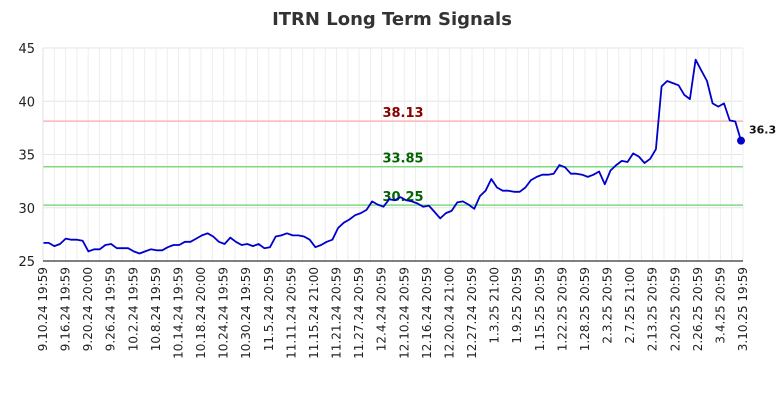 The width and height of the screenshot is (784, 400). Describe the element at coordinates (269, 309) in the screenshot. I see `x-tick-label: 11.5.24 20:59` at that location.